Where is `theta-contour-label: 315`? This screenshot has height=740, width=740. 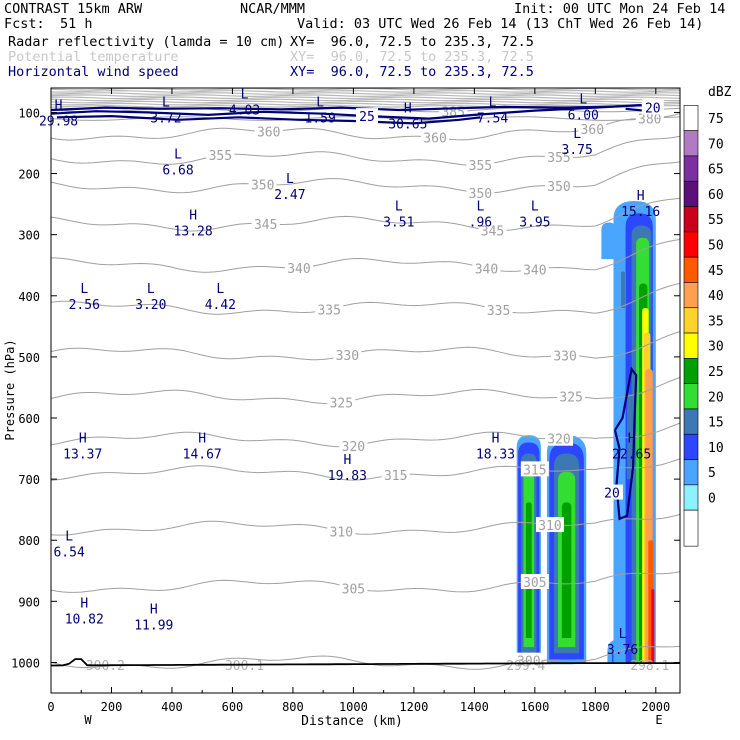
theta-contour-label: 315 is located at coordinates (395, 476).